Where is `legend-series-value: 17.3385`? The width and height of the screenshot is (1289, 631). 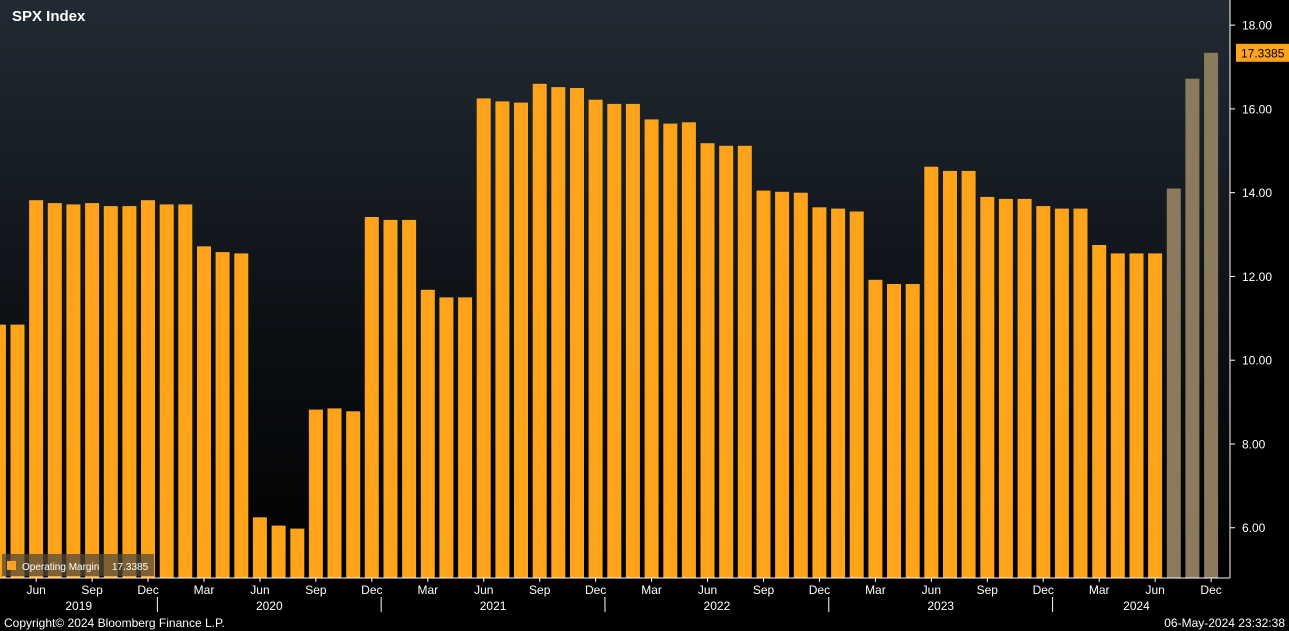
legend-series-value: 17.3385 is located at coordinates (130, 567).